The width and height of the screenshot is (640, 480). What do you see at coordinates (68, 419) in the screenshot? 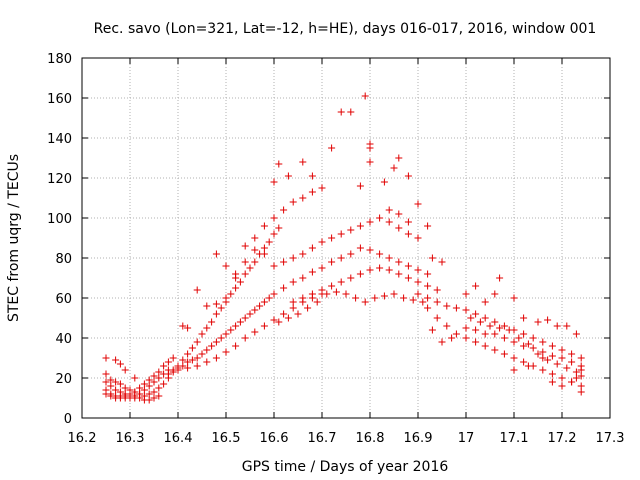
I see `y-tick-label: 0` at bounding box center [68, 419].